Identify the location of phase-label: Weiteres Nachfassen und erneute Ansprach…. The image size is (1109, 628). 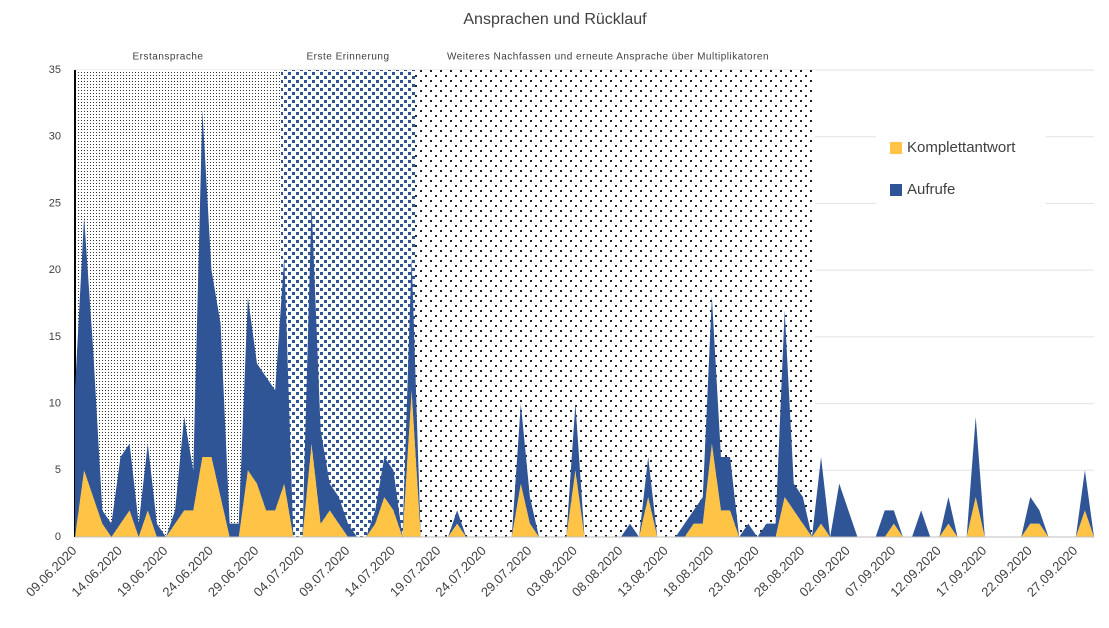
(608, 57).